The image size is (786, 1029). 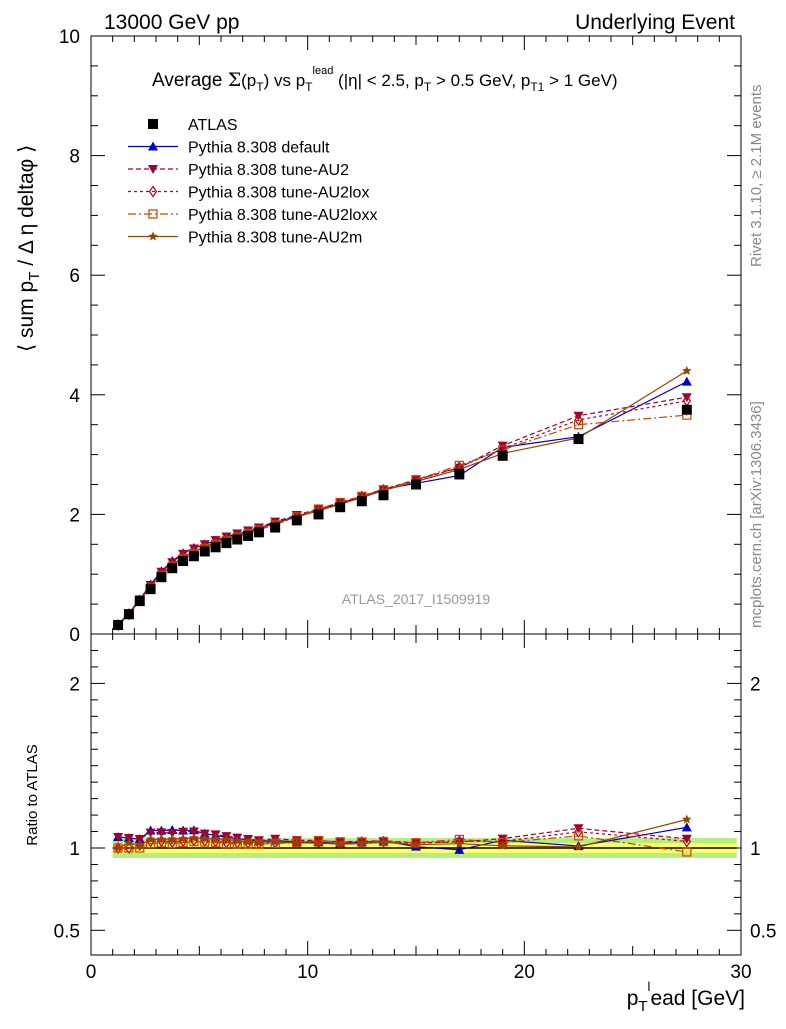 What do you see at coordinates (275, 238) in the screenshot?
I see `legend-label: Pythia 8.308 tune-AU2m` at bounding box center [275, 238].